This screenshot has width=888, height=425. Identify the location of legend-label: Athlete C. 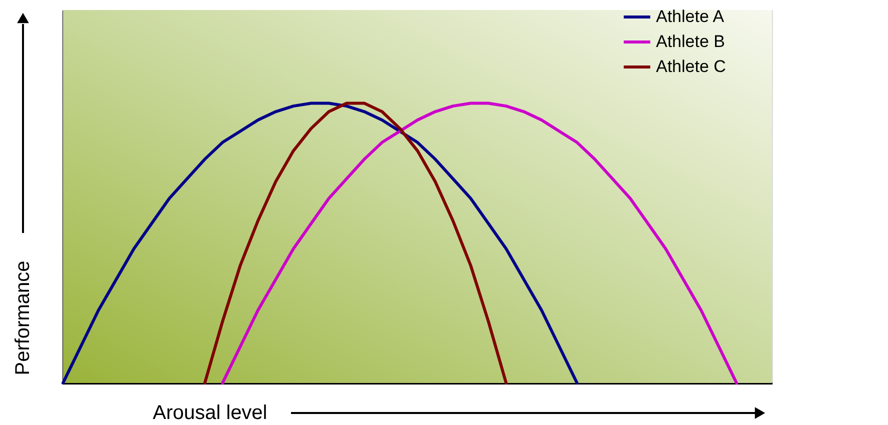
(691, 66).